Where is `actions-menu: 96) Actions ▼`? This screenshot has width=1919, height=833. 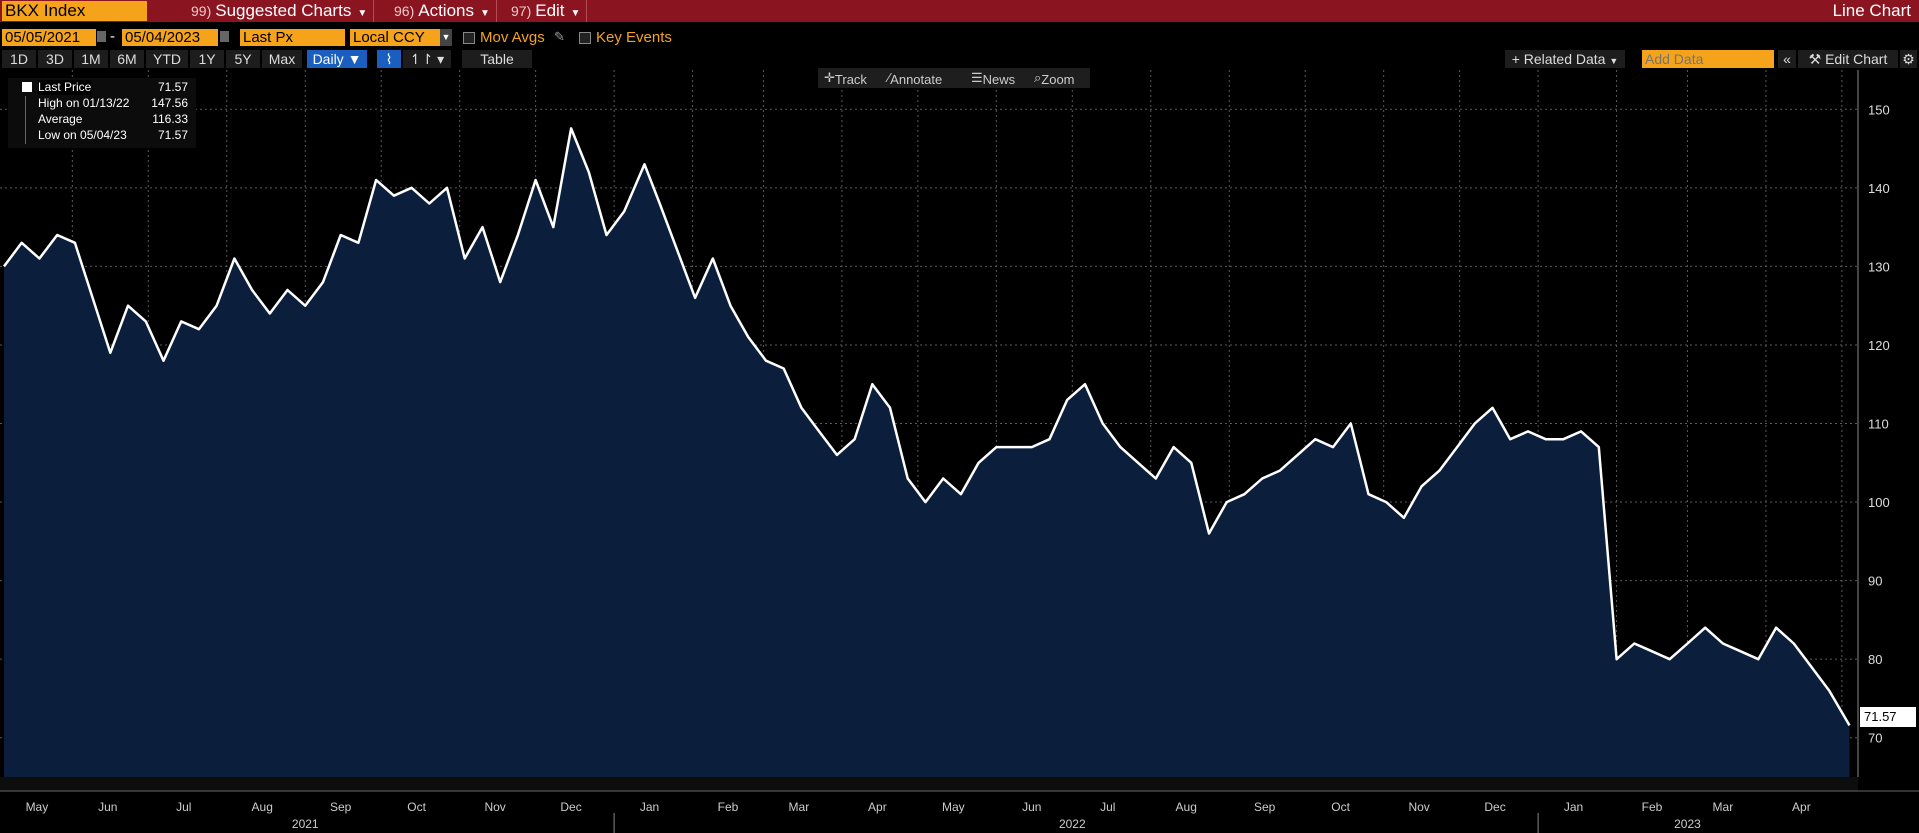
actions-menu: 96) Actions ▼ is located at coordinates (442, 11).